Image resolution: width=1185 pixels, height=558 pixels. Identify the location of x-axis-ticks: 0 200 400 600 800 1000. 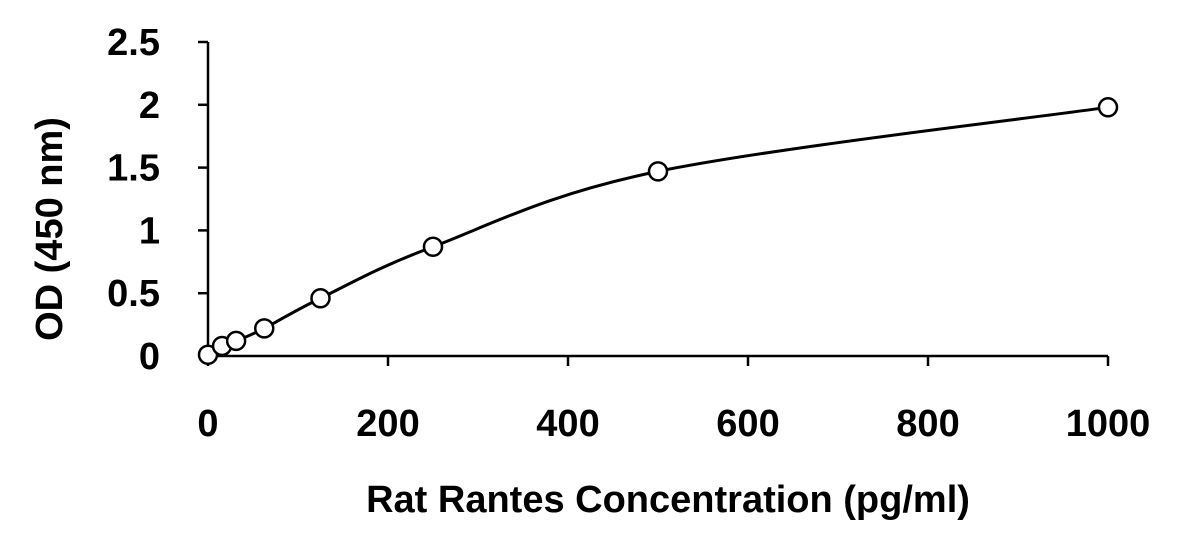
(673, 400).